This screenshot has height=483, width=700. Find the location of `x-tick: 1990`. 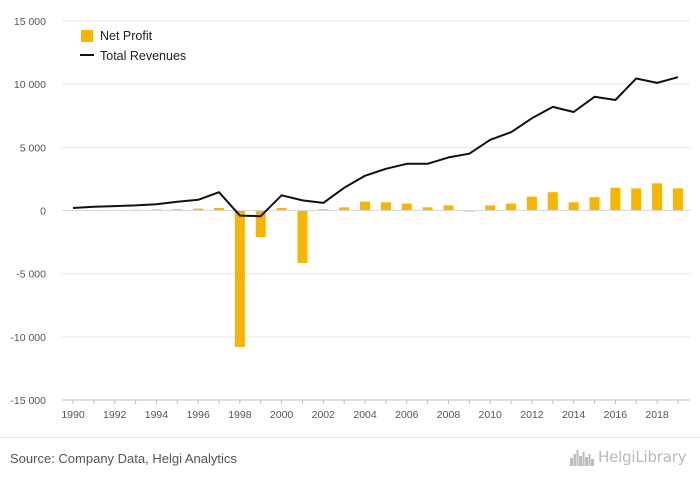

x-tick: 1990 is located at coordinates (73, 415).